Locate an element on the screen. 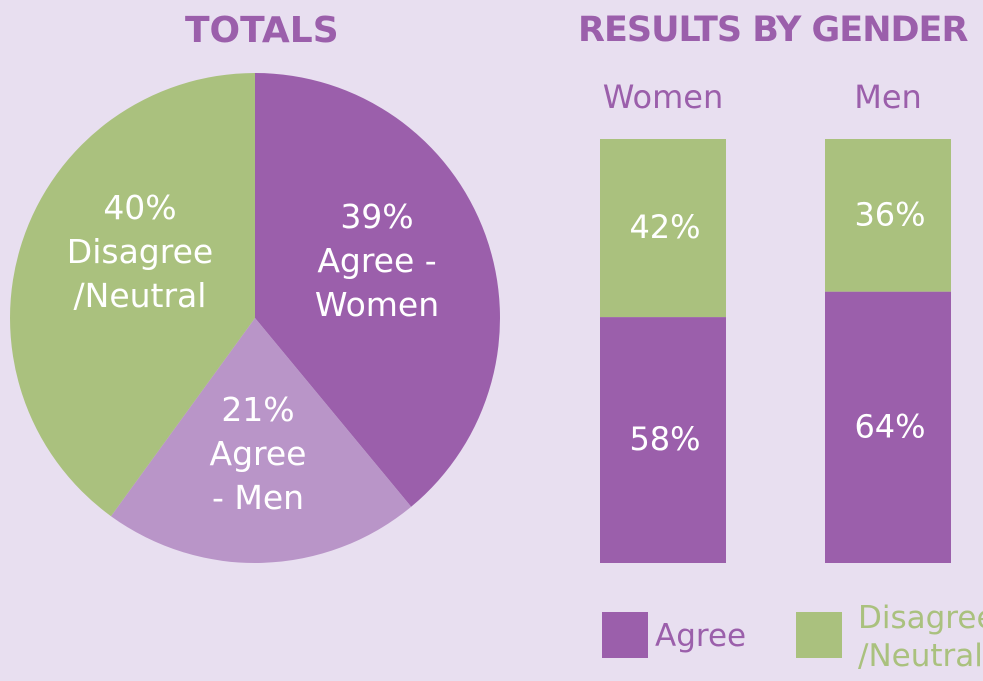 The width and height of the screenshot is (983, 681). bar-label-men-disagree-neutral: 36% is located at coordinates (889, 214).